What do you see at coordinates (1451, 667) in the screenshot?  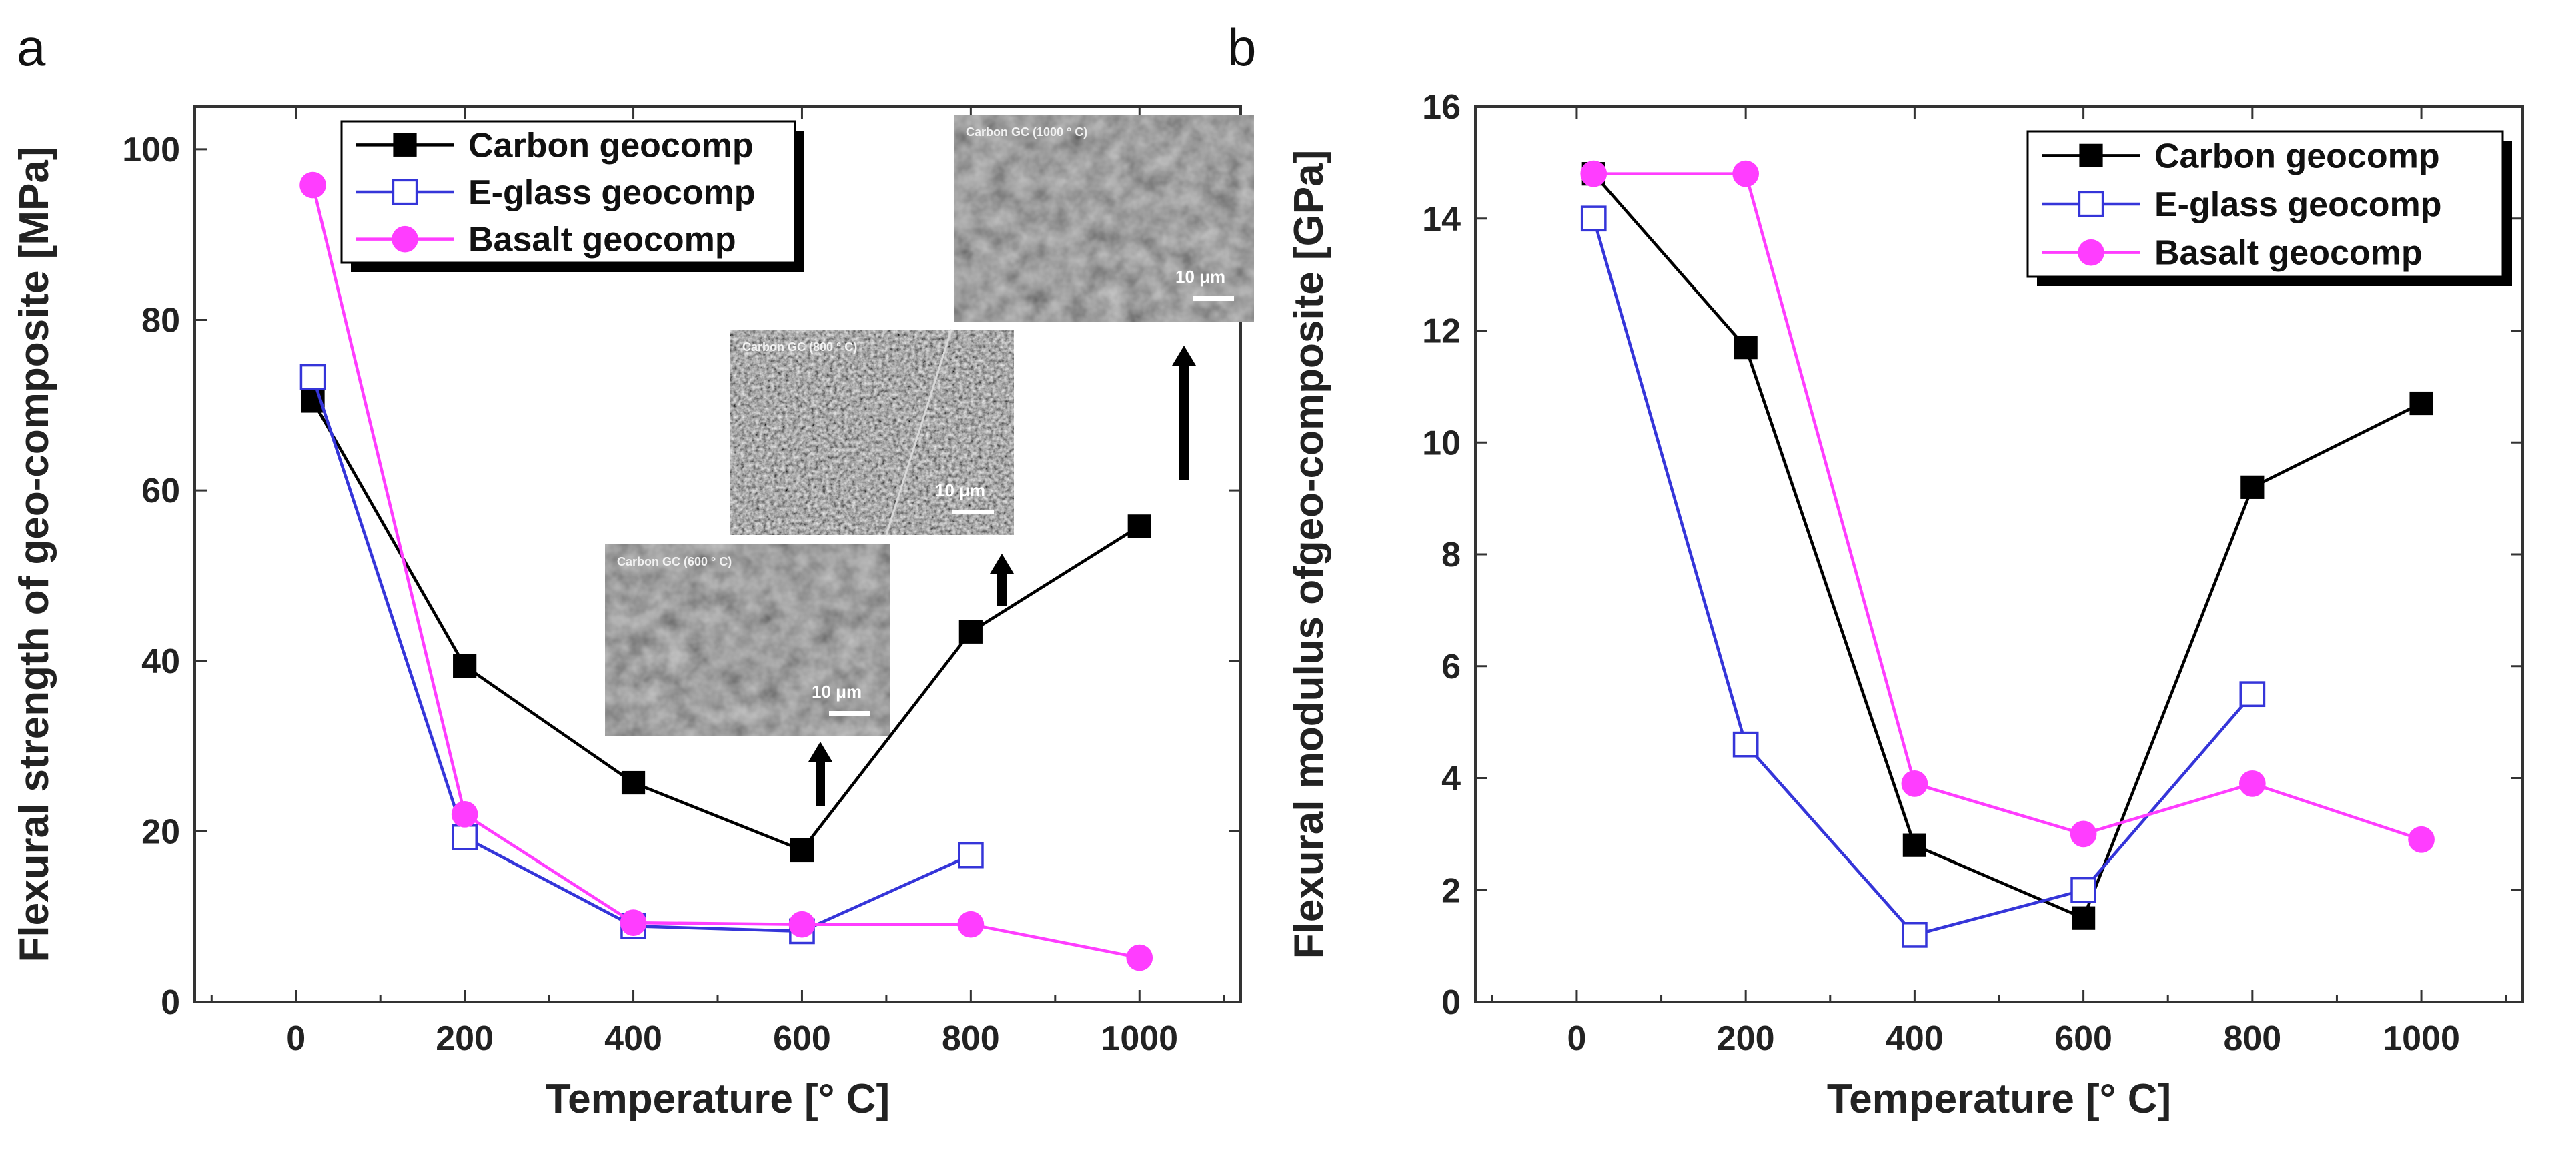 I see `y-tick-label: 6` at bounding box center [1451, 667].